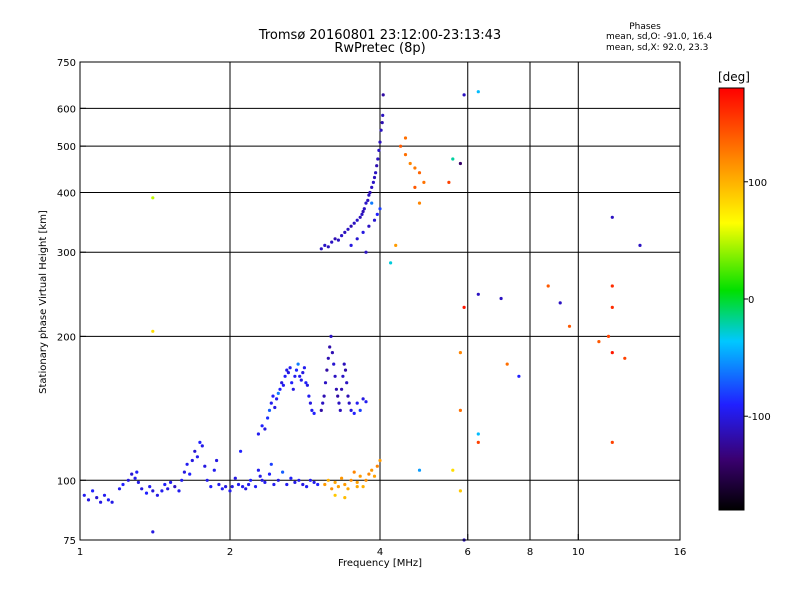  What do you see at coordinates (69, 541) in the screenshot?
I see `y-tick-label: 75` at bounding box center [69, 541].